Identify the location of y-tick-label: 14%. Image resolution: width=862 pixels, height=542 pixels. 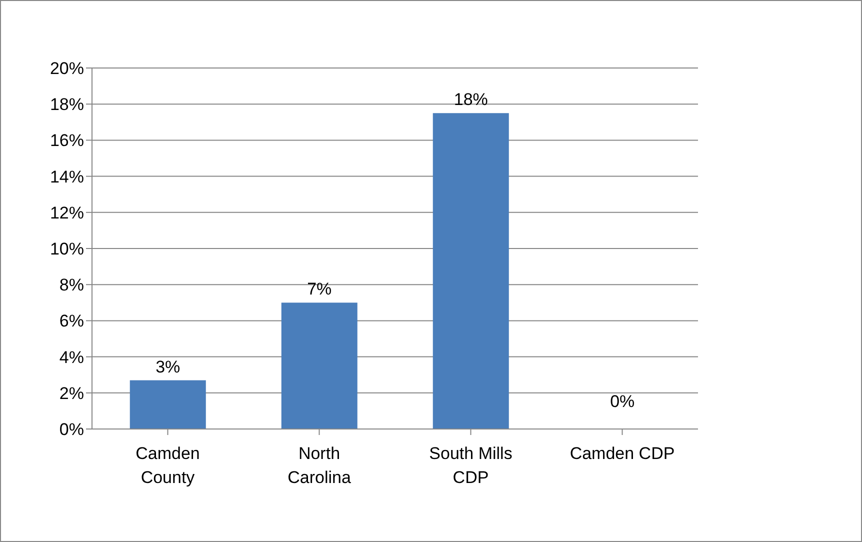
(67, 176).